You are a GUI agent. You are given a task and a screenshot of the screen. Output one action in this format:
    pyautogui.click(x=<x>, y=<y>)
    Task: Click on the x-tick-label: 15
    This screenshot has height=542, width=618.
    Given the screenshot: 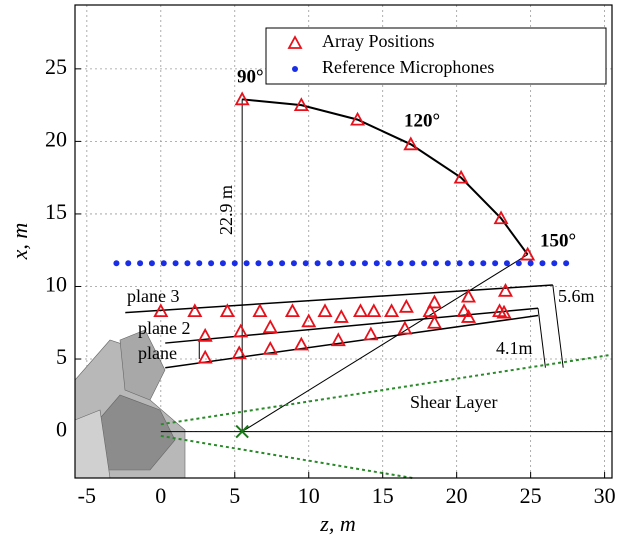 What is the action you would take?
    pyautogui.click(x=383, y=495)
    